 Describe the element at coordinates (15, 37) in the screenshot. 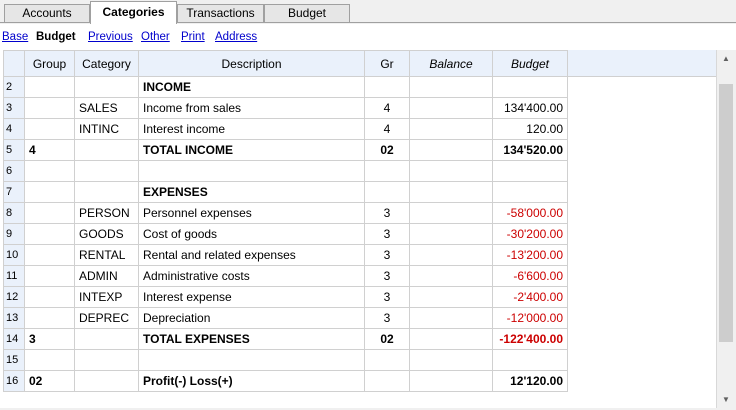

I see `view-base-link: Base` at that location.